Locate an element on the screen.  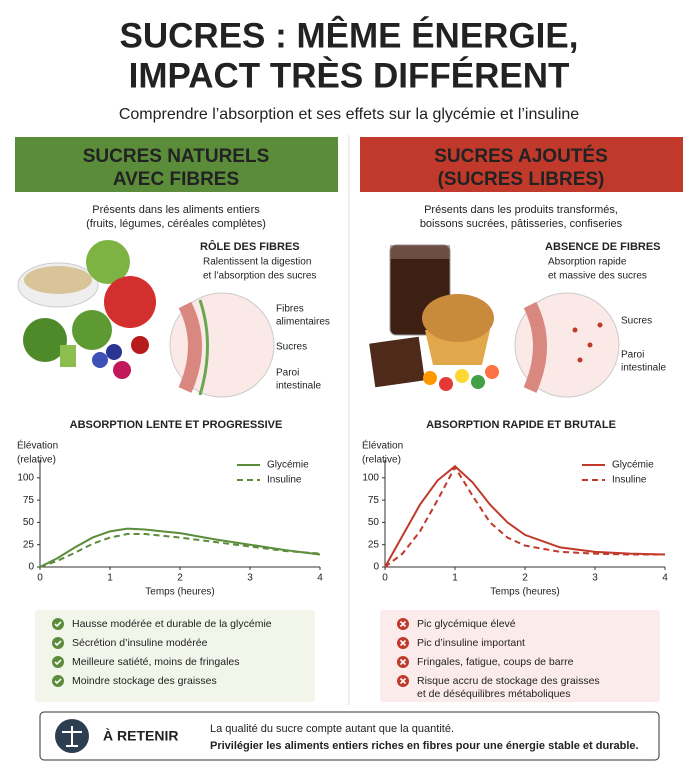
chart-title: ABSORPTION LENTE ET PROGRESSIVE is located at coordinates (176, 425).